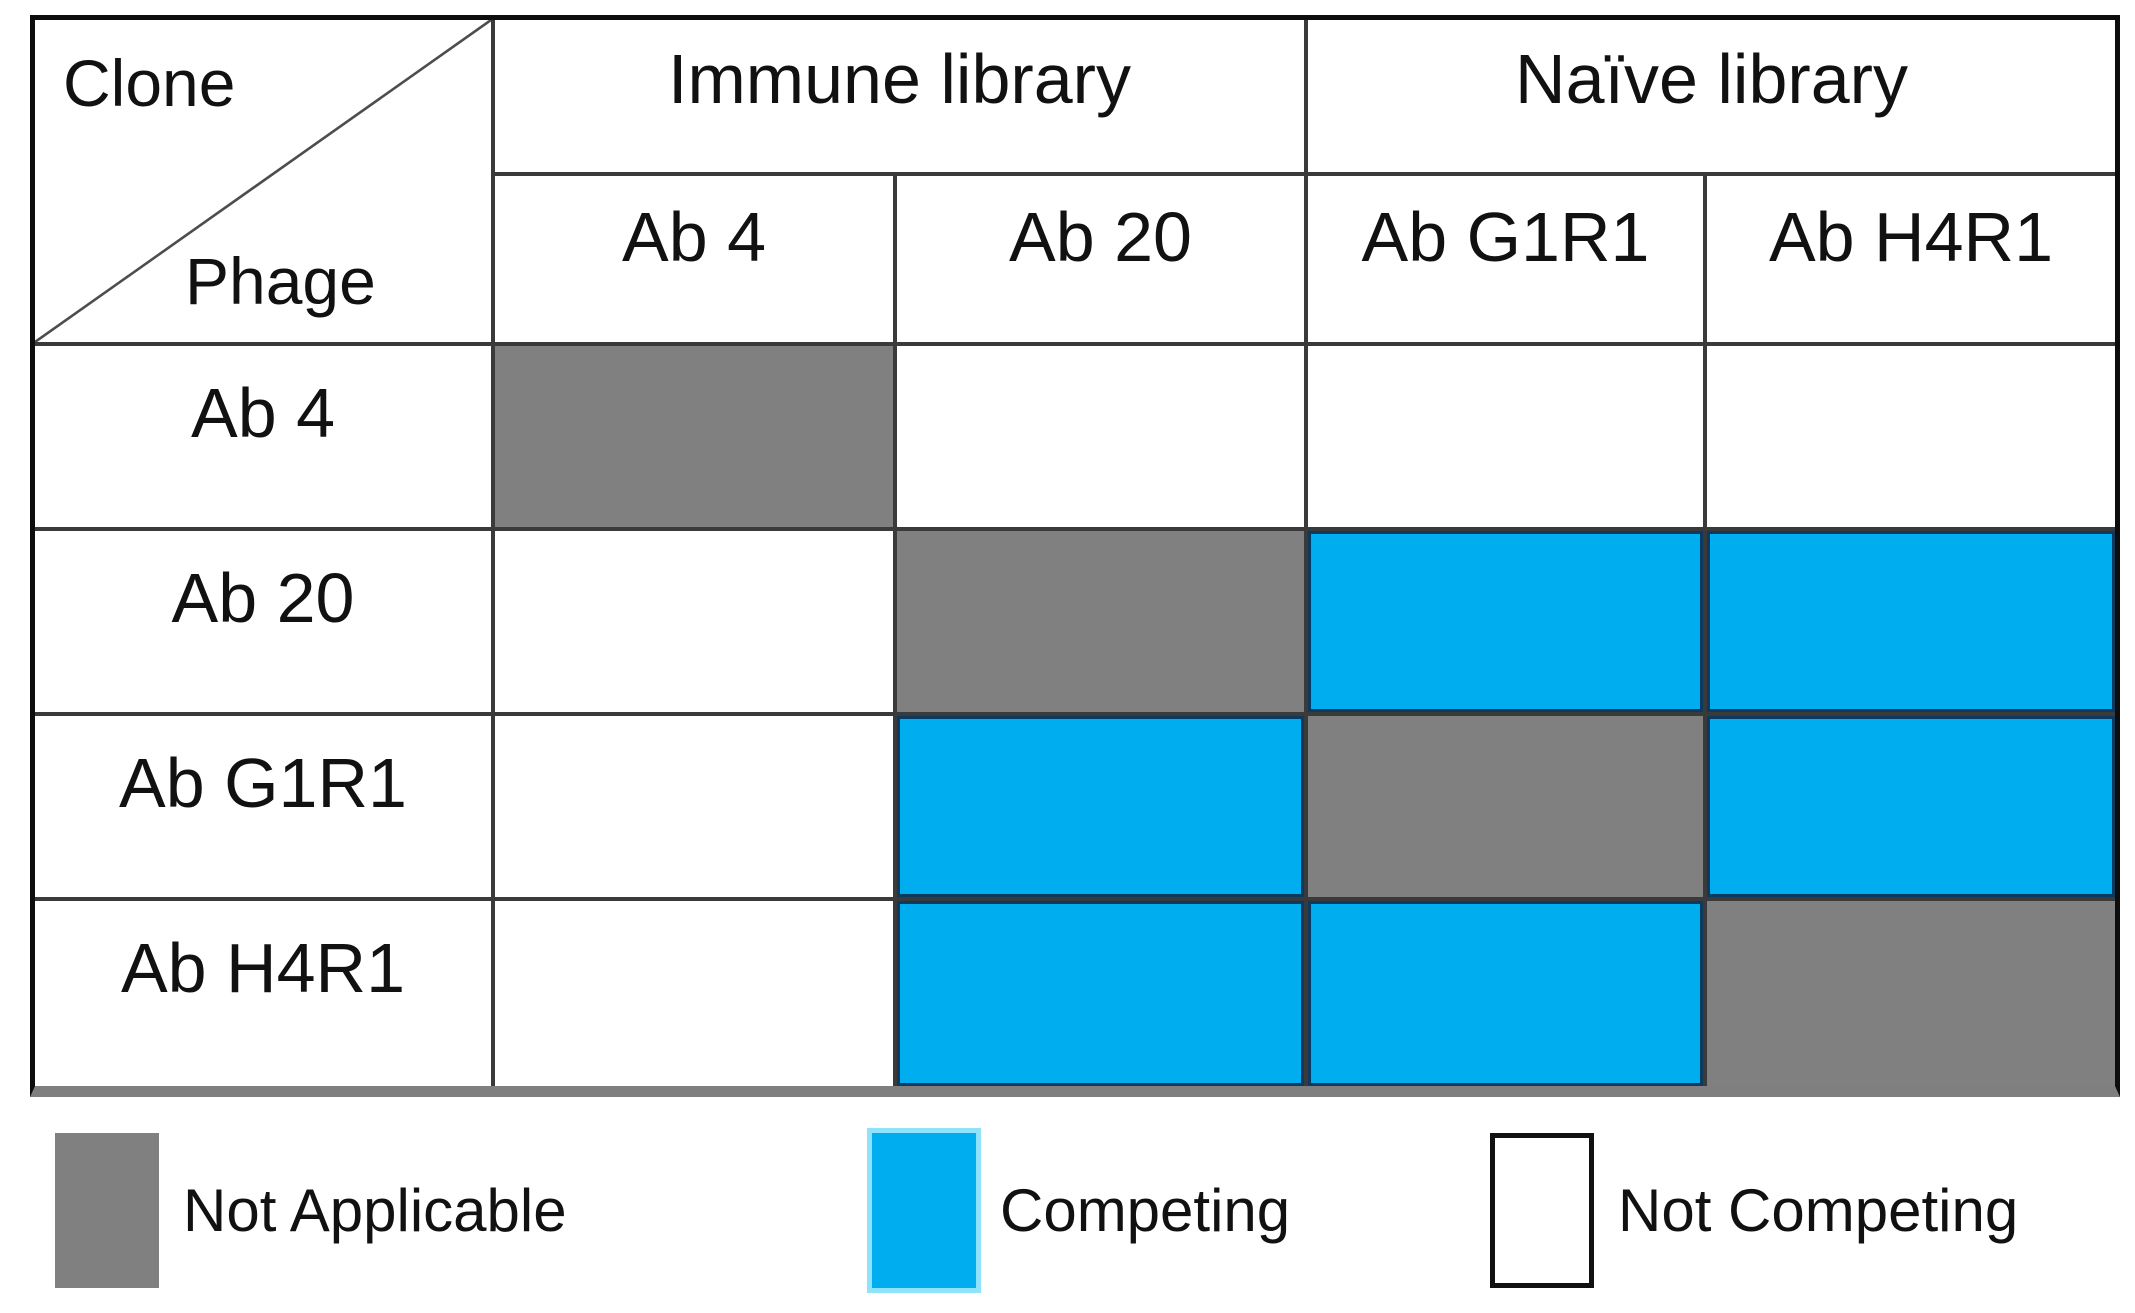 The width and height of the screenshot is (2135, 1313). What do you see at coordinates (694, 621) in the screenshot?
I see `matrix-cell-ab20-ab4` at bounding box center [694, 621].